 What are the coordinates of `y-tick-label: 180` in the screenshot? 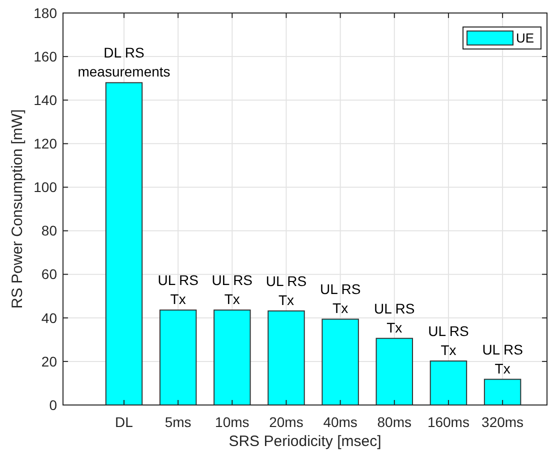 It's located at (46, 12).